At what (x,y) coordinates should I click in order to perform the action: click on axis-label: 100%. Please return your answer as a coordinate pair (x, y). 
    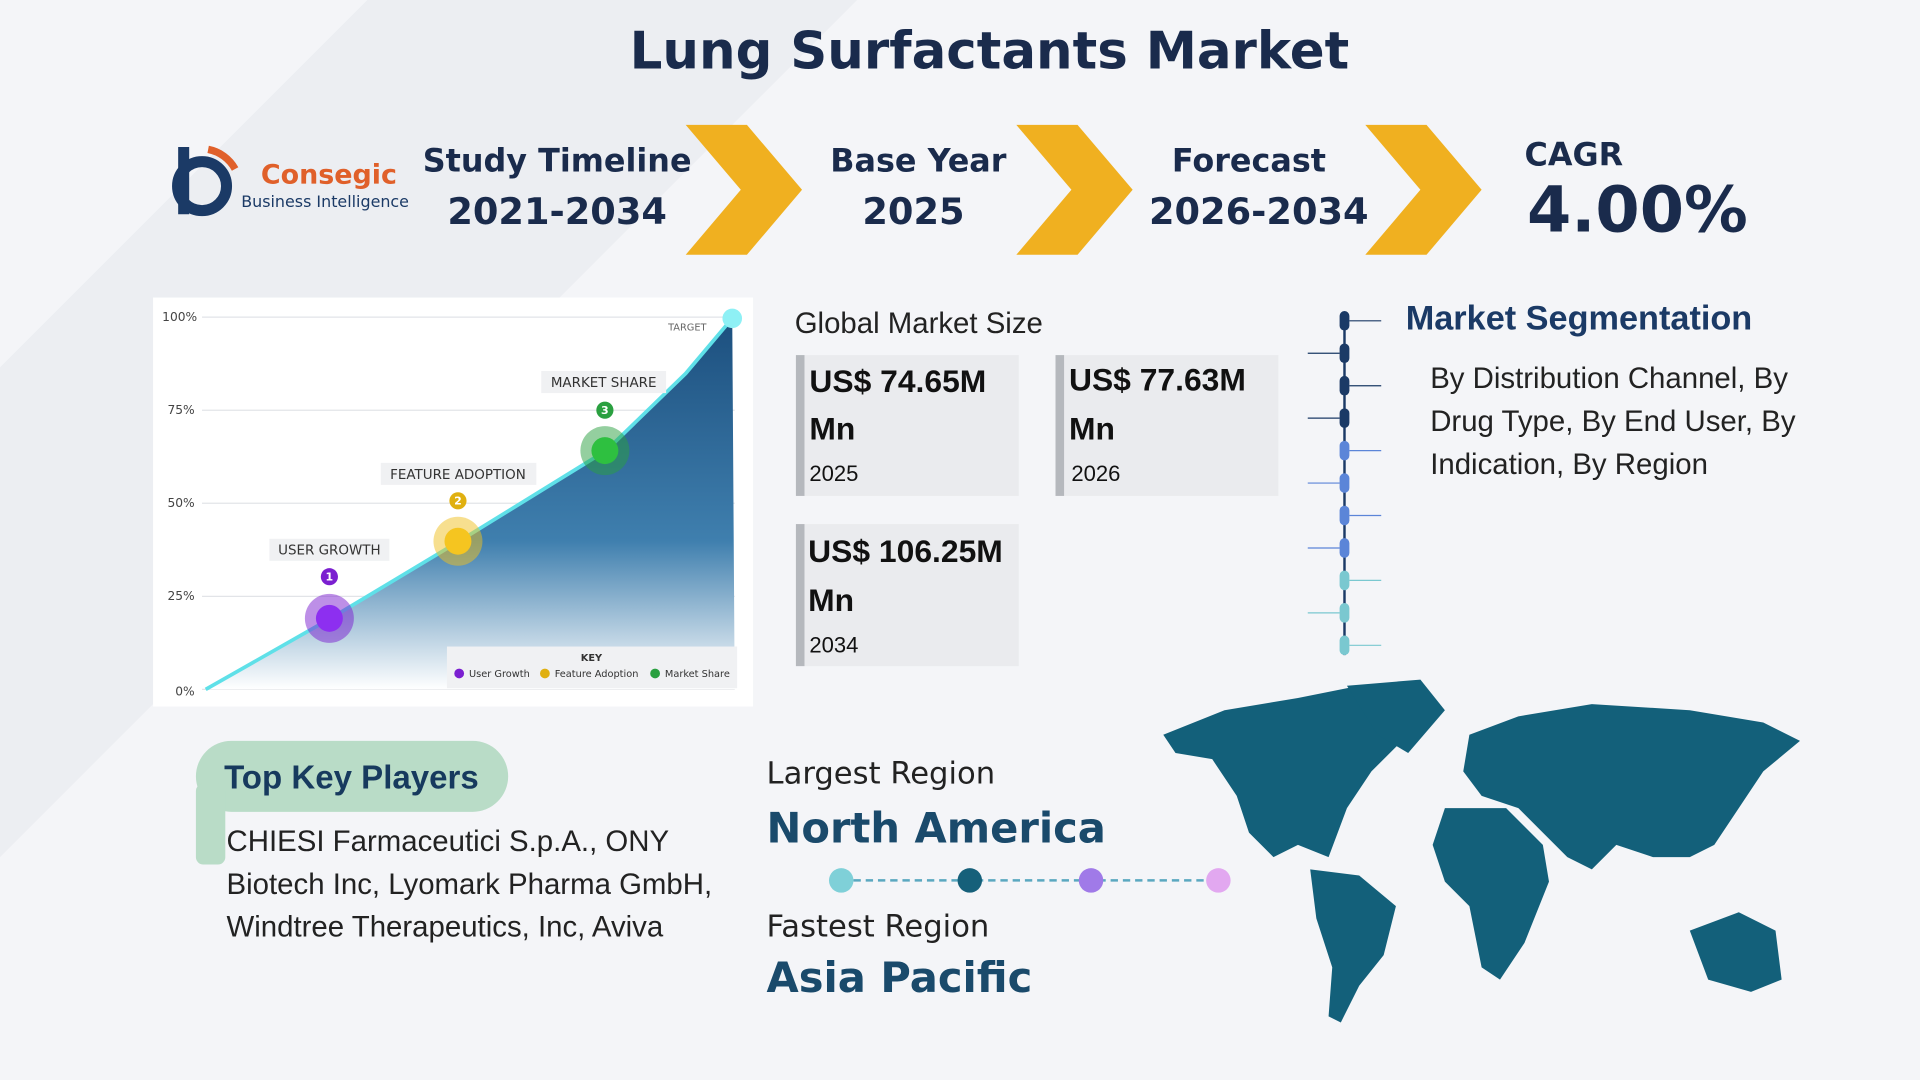
    Looking at the image, I should click on (179, 317).